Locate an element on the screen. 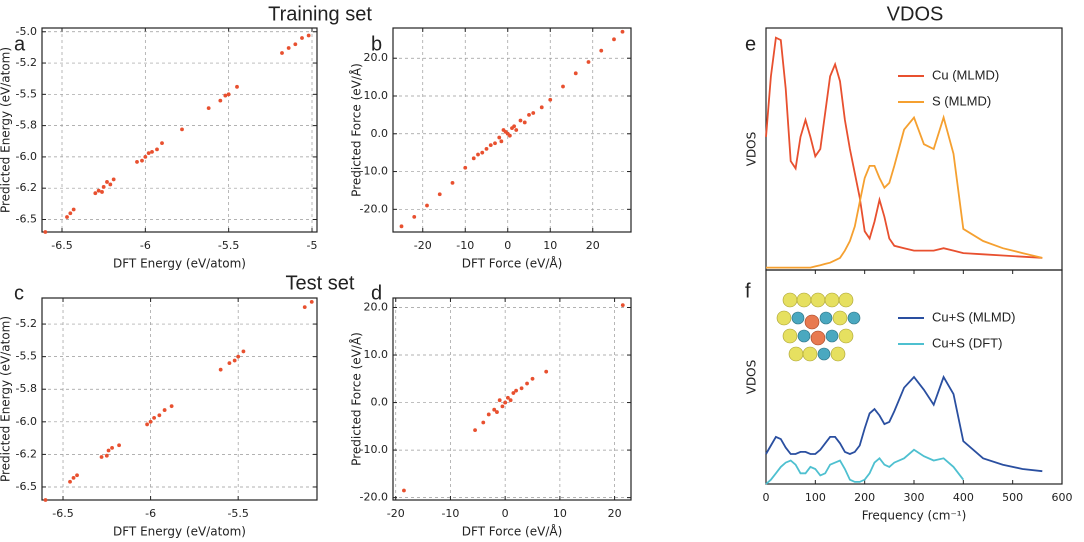 This screenshot has width=1084, height=542. y-tick-label: -5.2 is located at coordinates (26, 62).